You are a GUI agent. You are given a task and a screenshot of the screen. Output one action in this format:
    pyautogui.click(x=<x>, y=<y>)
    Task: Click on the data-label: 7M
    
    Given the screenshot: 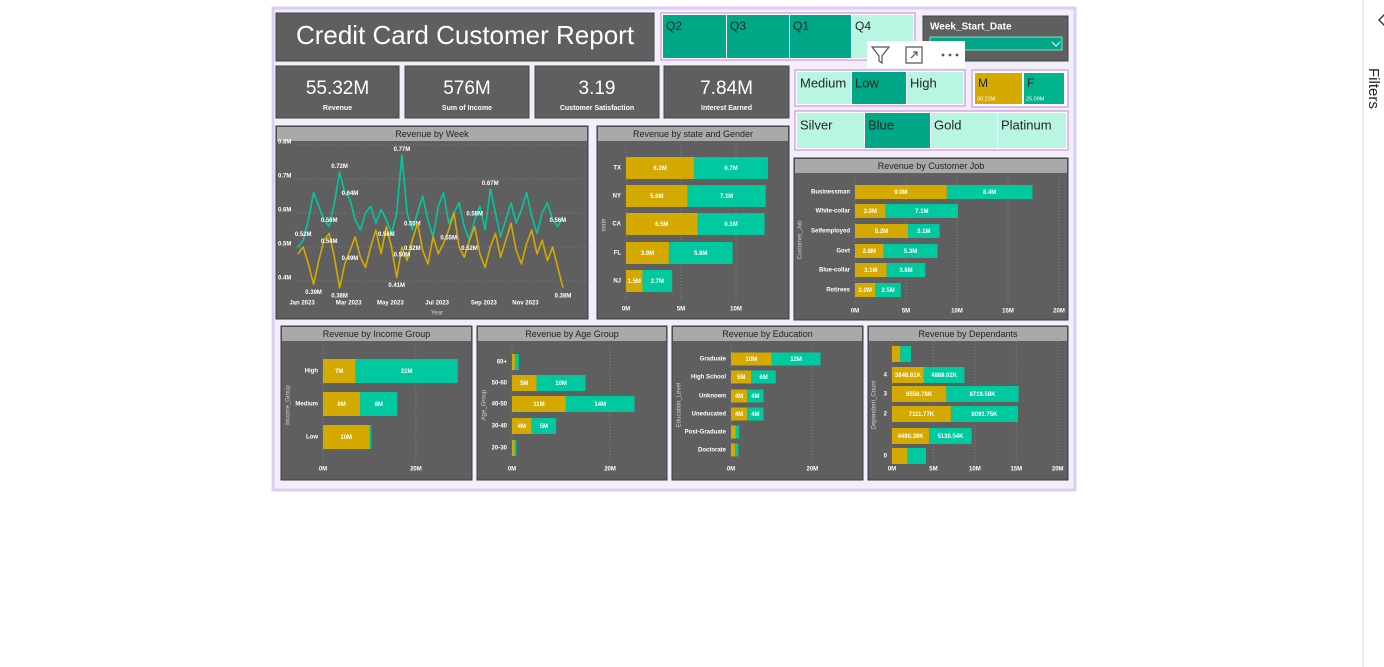 What is the action you would take?
    pyautogui.click(x=339, y=372)
    